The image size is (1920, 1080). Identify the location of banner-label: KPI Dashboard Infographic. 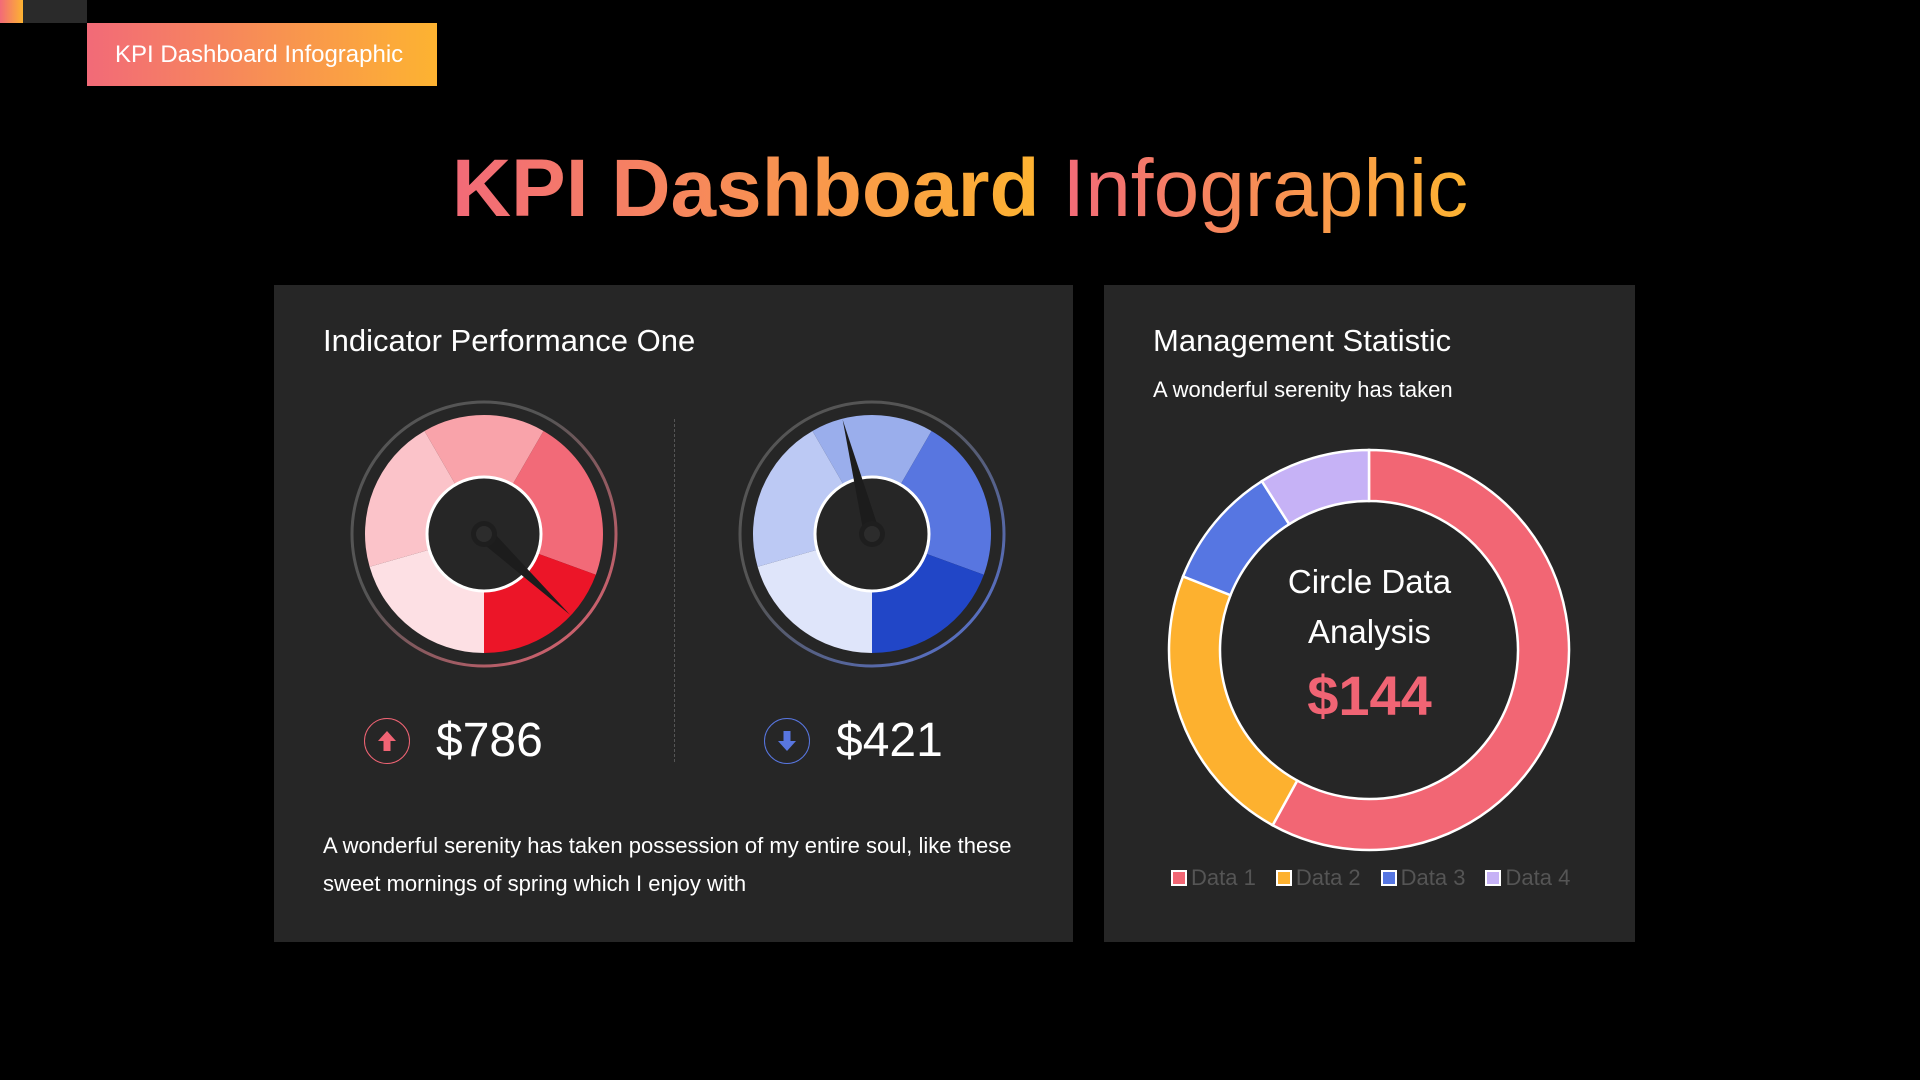
(259, 54).